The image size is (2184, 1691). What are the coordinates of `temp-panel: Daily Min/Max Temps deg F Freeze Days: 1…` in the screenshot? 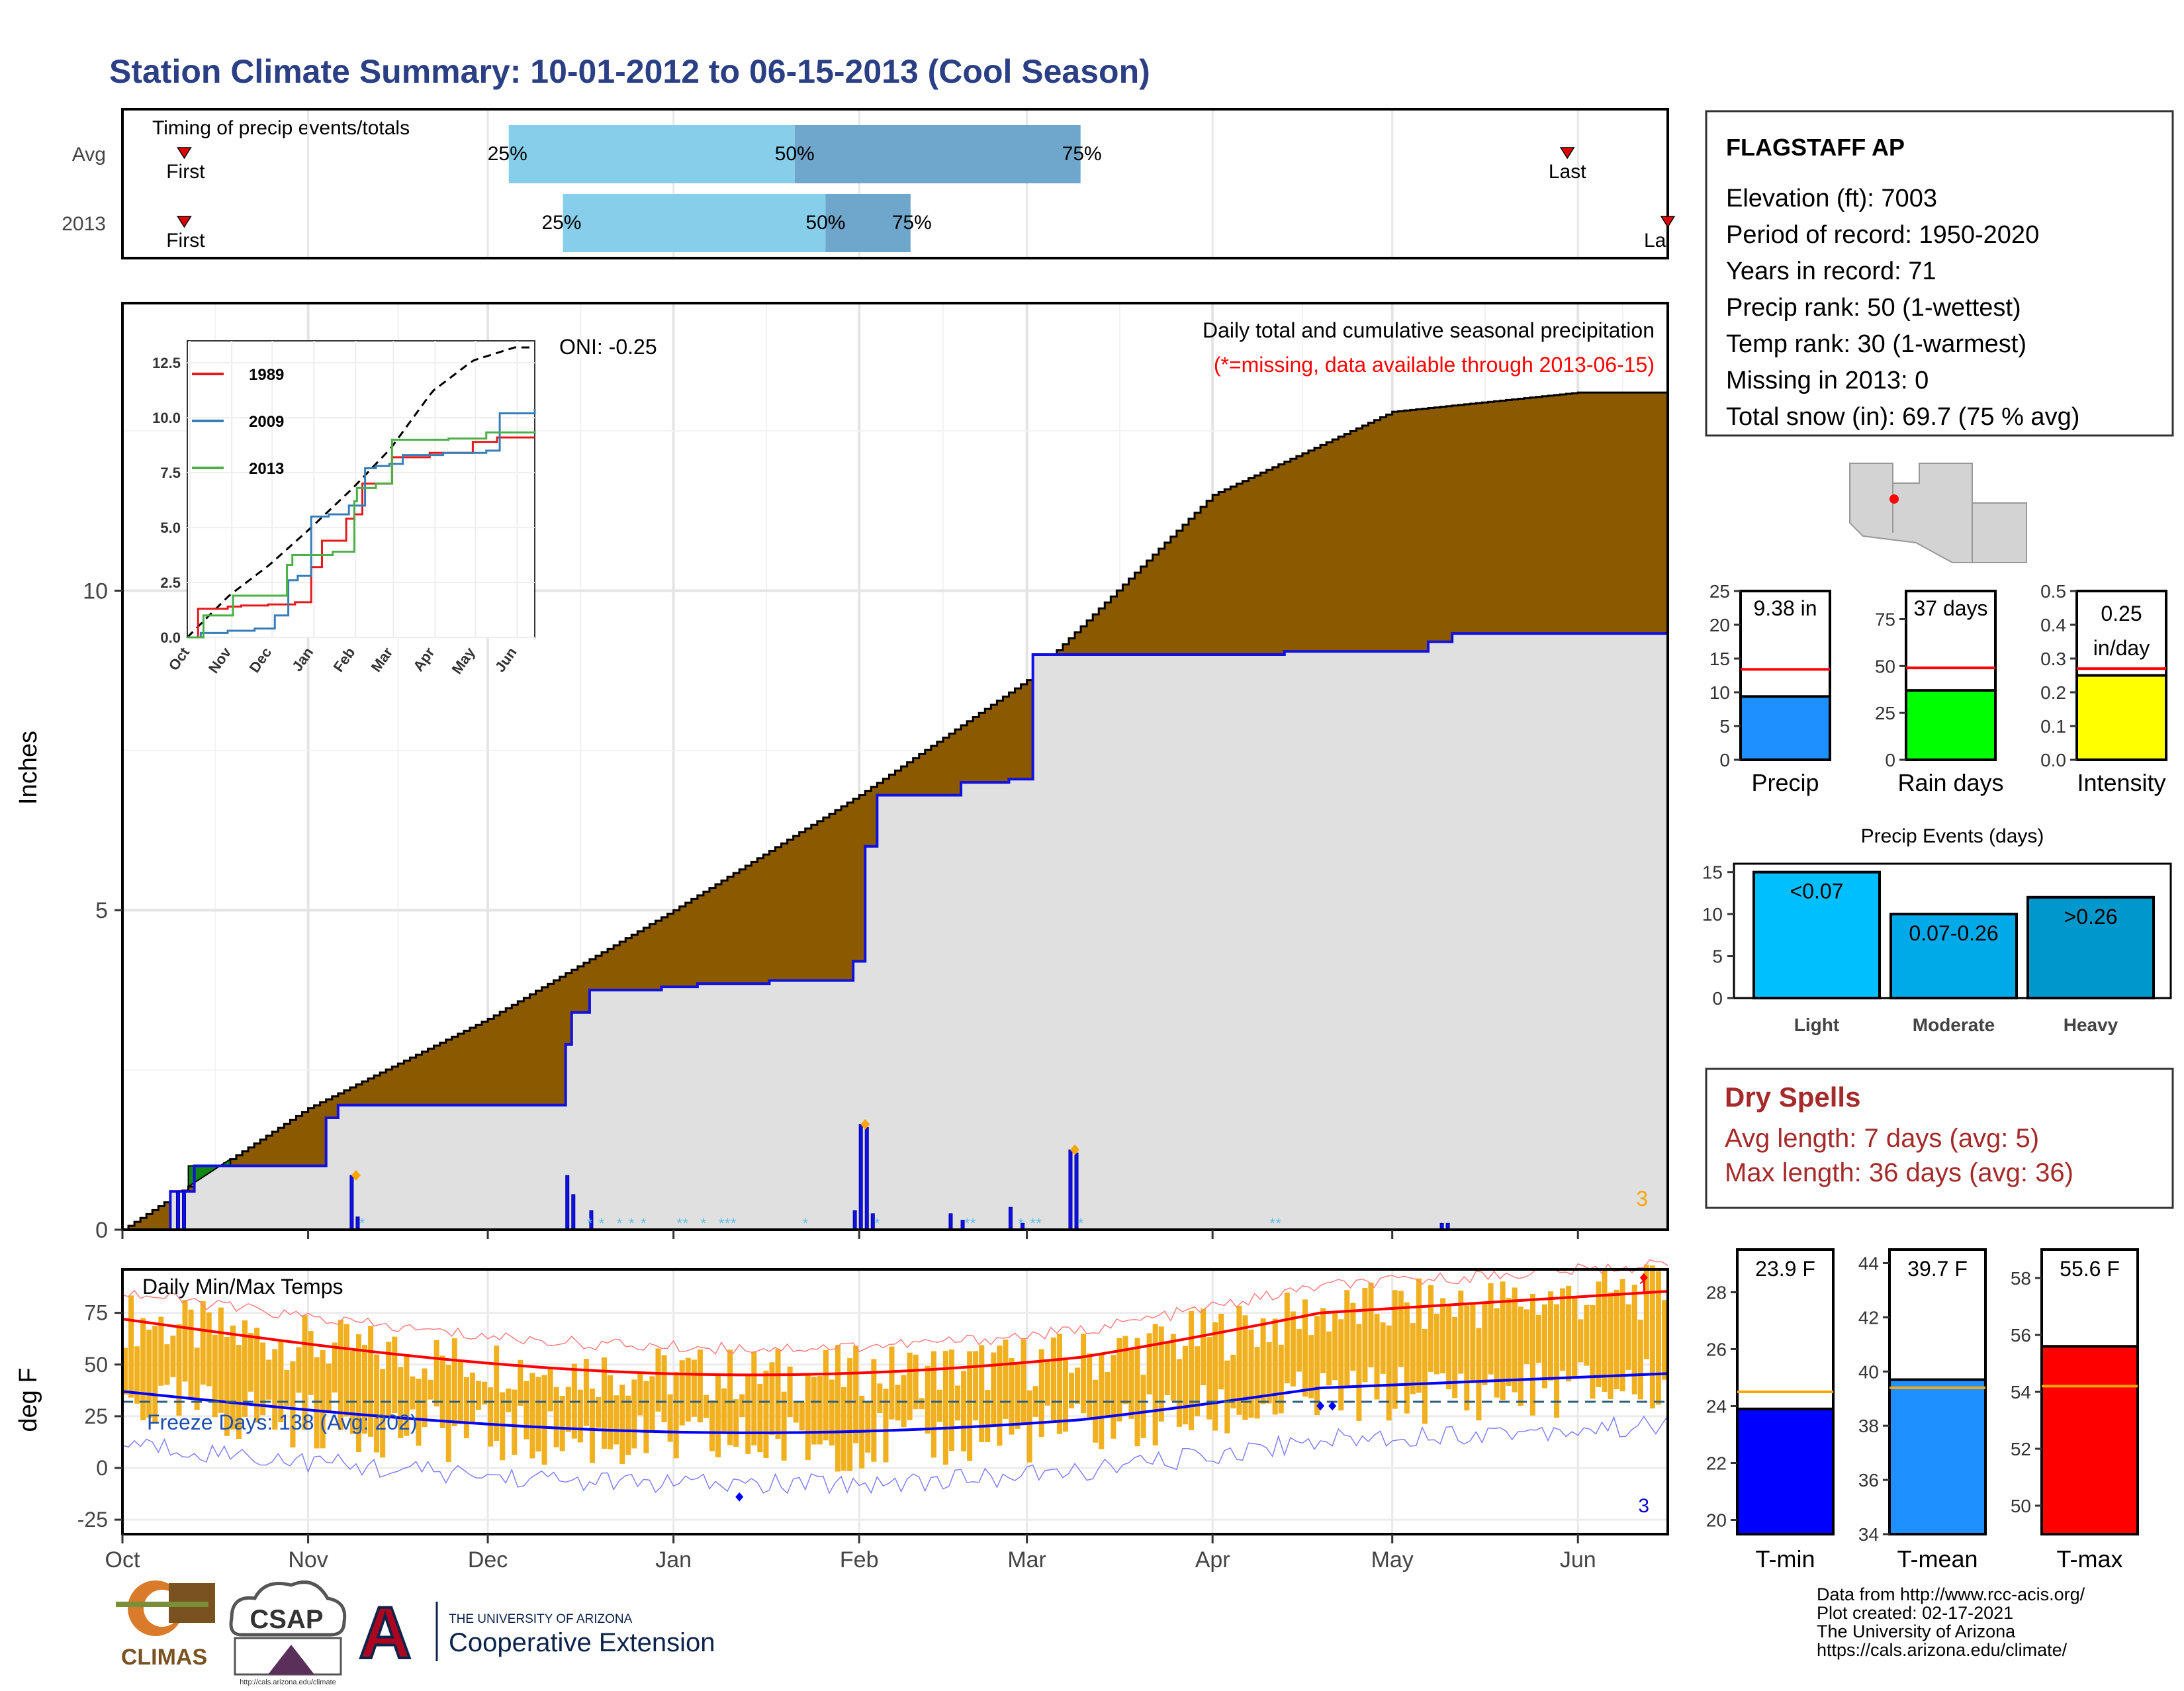 It's located at (842, 1397).